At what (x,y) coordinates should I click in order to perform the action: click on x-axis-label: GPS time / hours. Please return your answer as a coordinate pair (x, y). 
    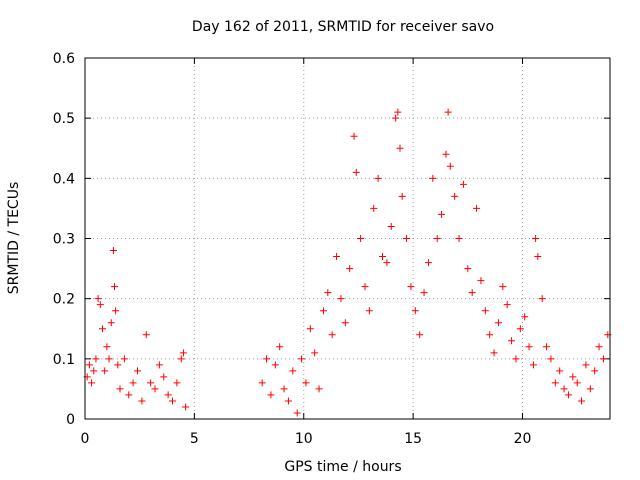
    Looking at the image, I should click on (342, 467).